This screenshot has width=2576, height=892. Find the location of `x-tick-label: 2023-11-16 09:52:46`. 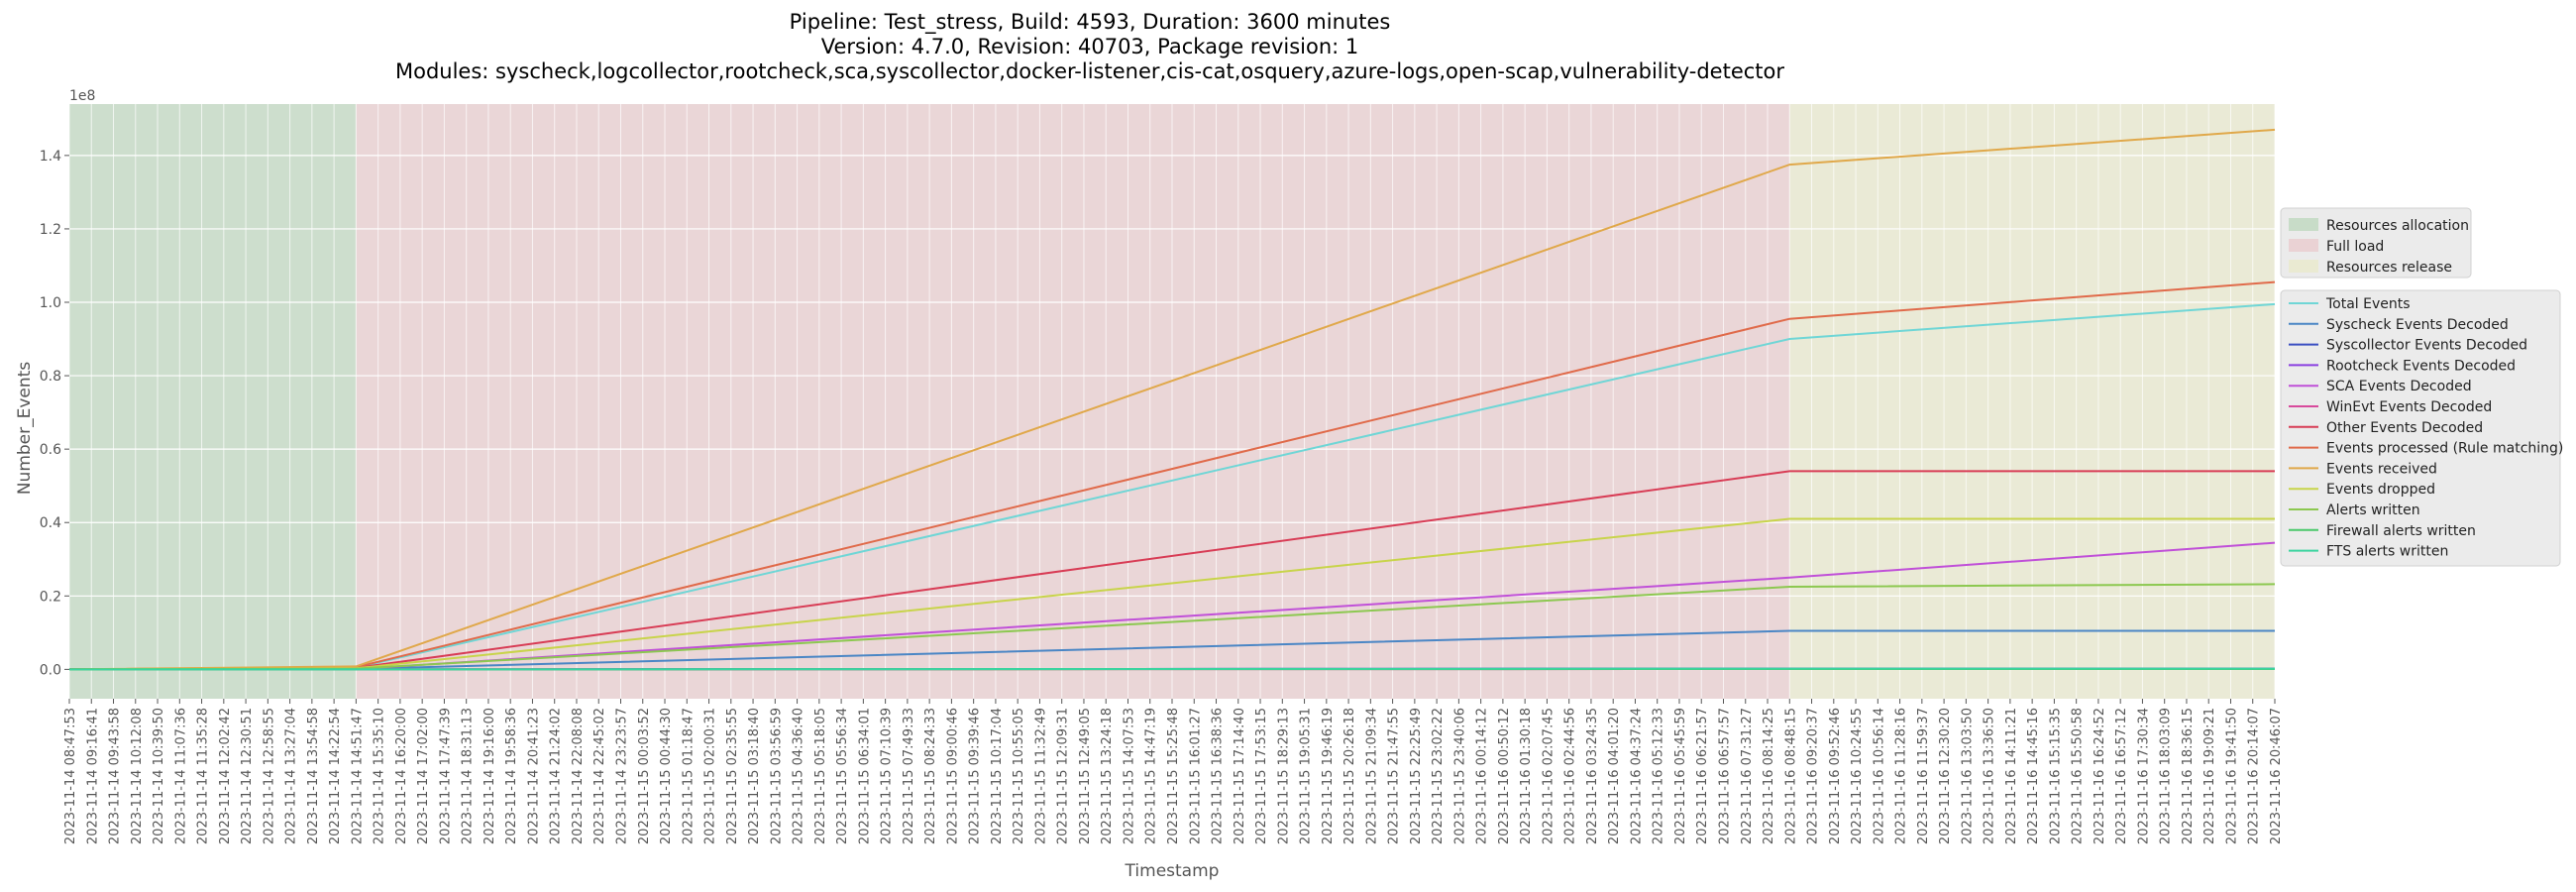

x-tick-label: 2023-11-16 09:52:46 is located at coordinates (1835, 776).